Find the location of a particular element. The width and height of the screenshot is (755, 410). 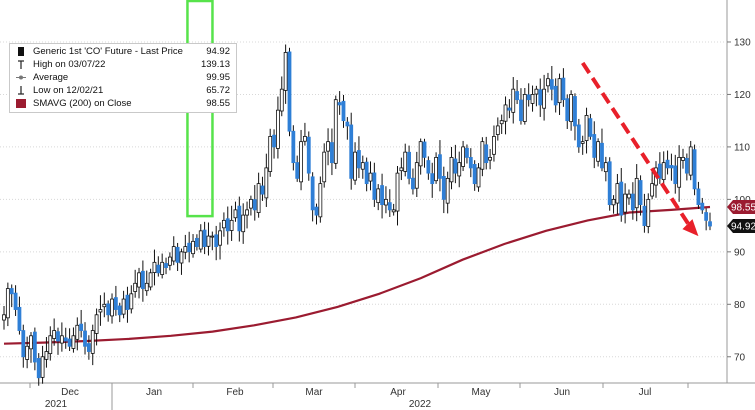

legend-label: Average is located at coordinates (51, 77).